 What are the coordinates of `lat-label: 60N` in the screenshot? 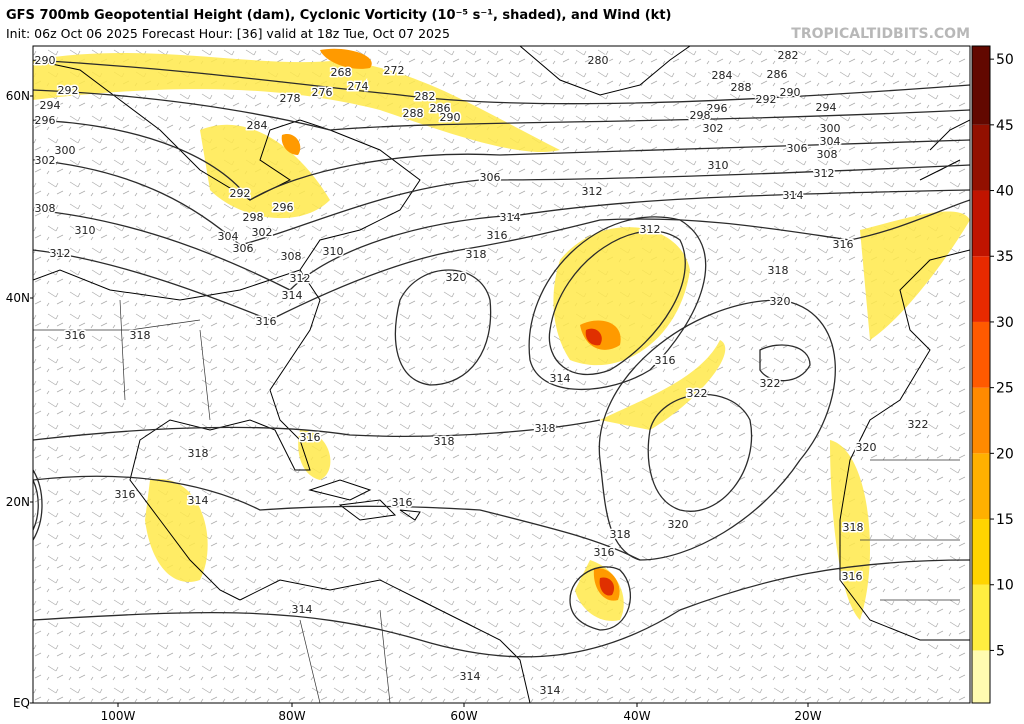 It's located at (18, 96).